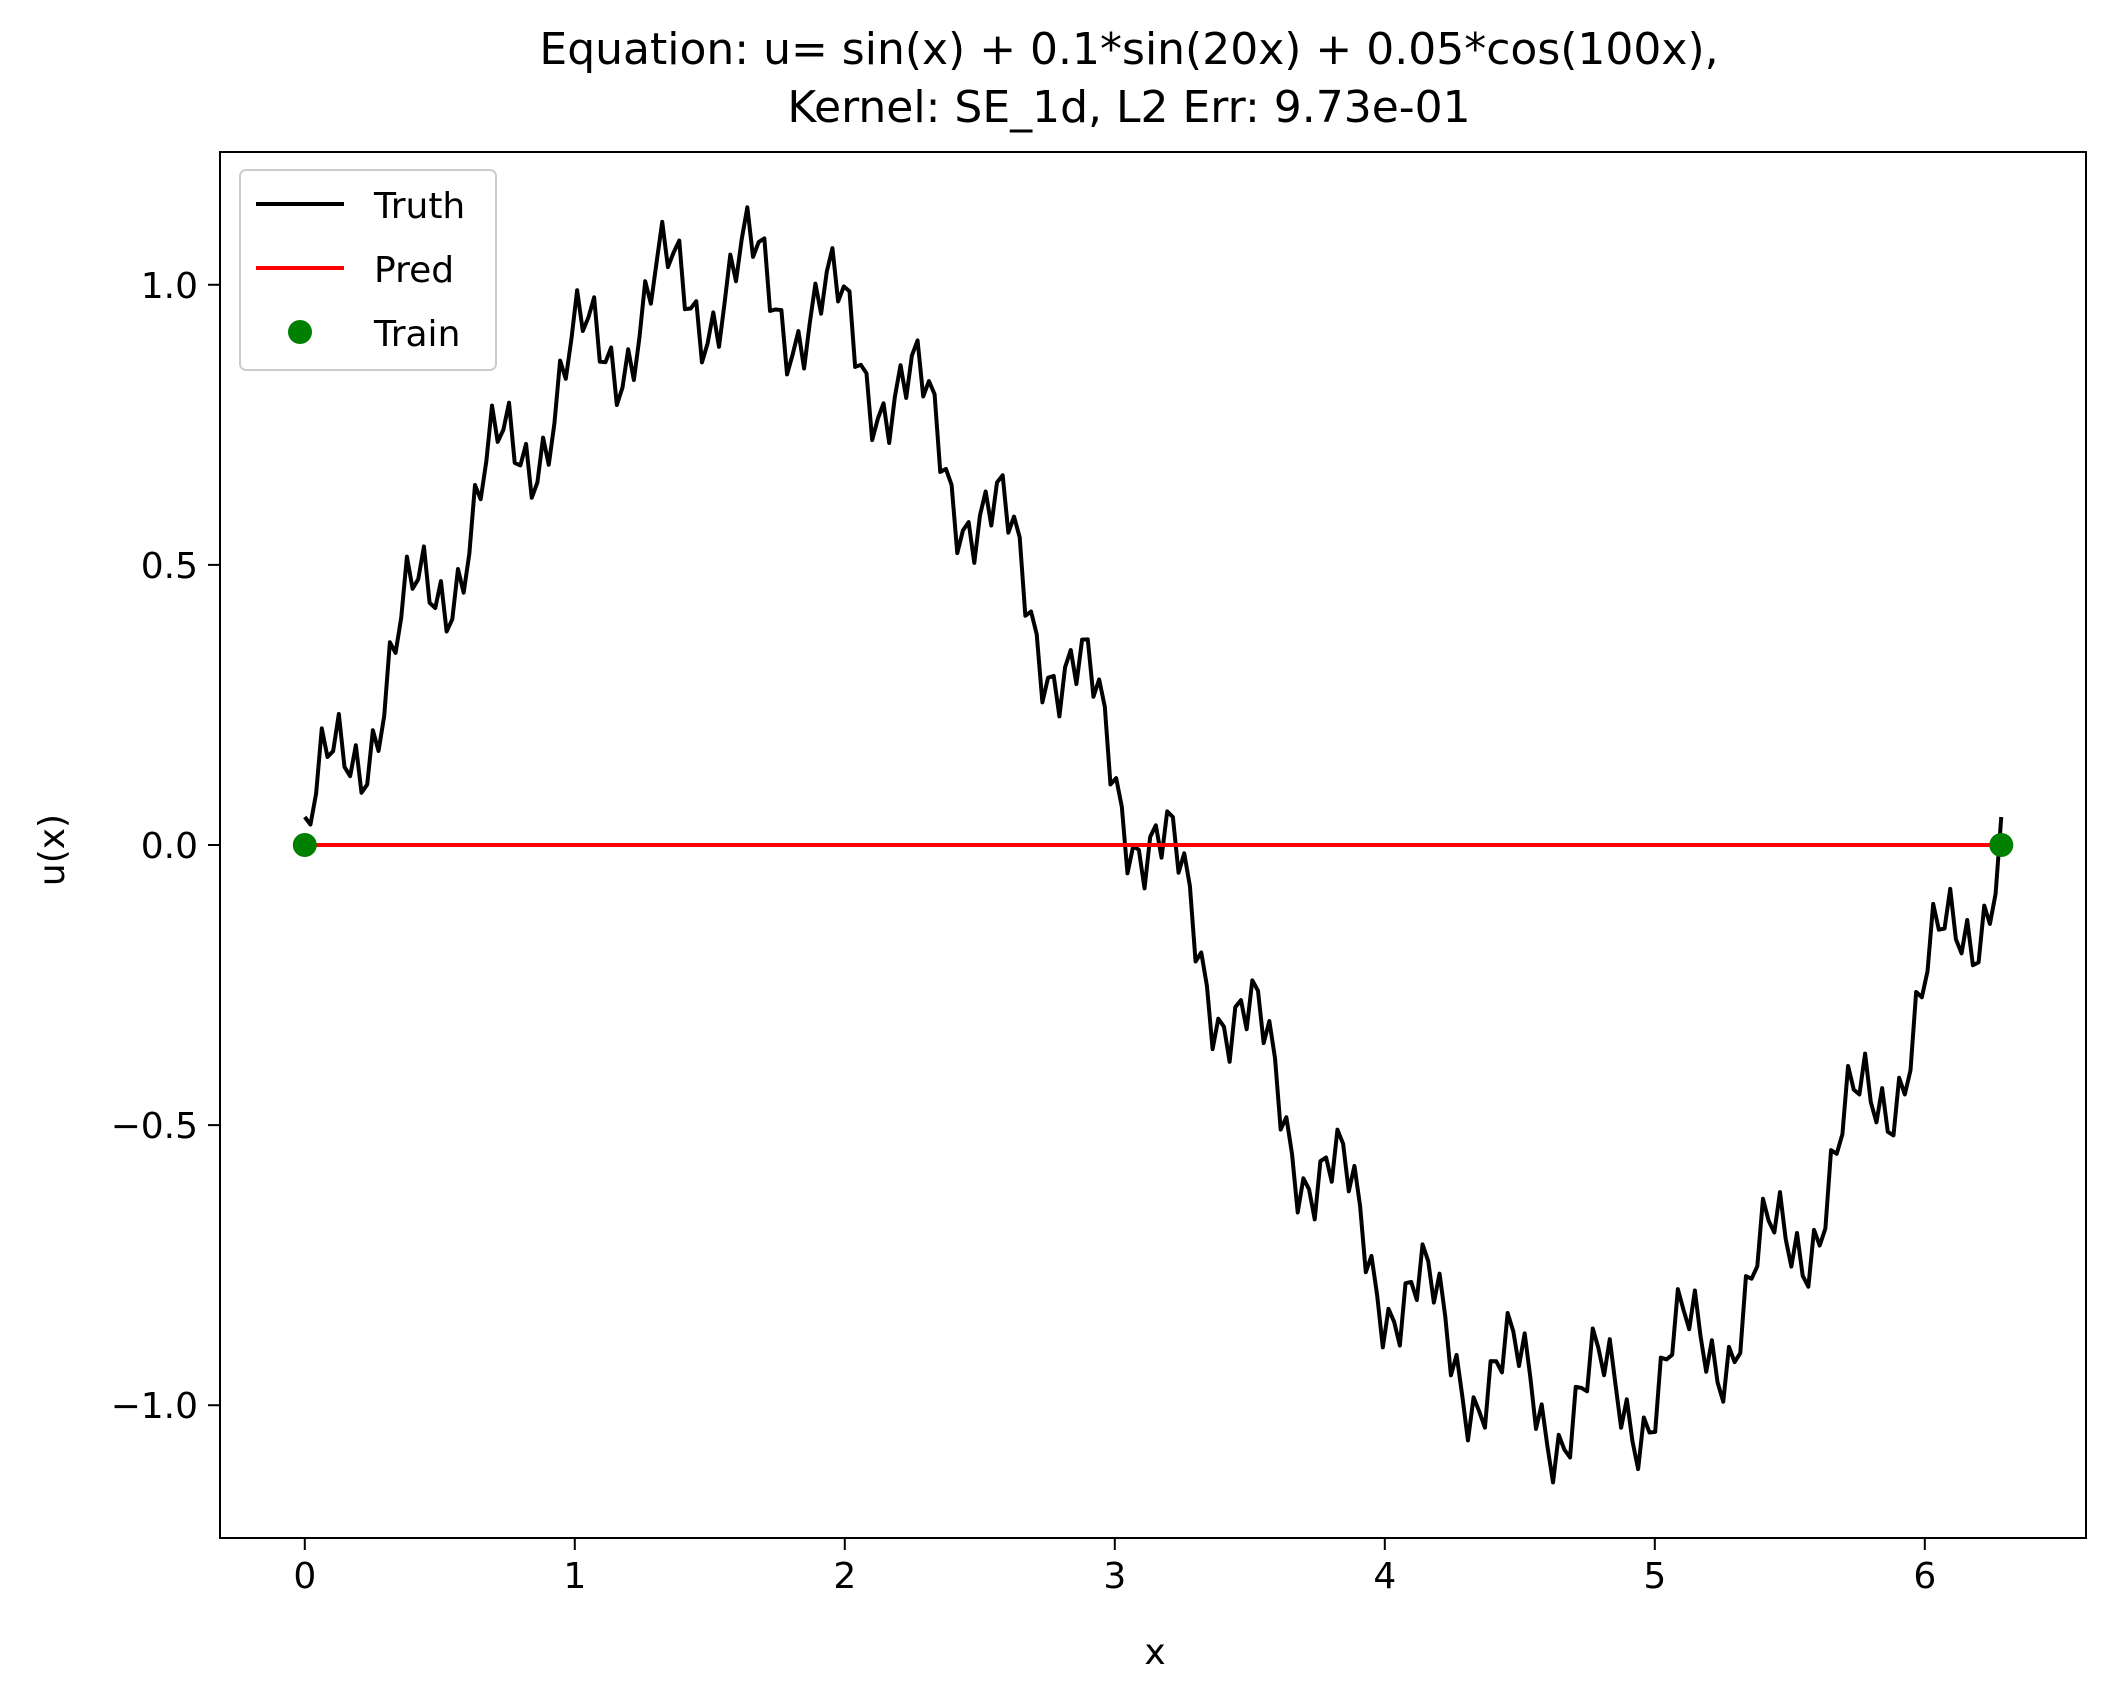  I want to click on legend-pred-label: Pred, so click(414, 270).